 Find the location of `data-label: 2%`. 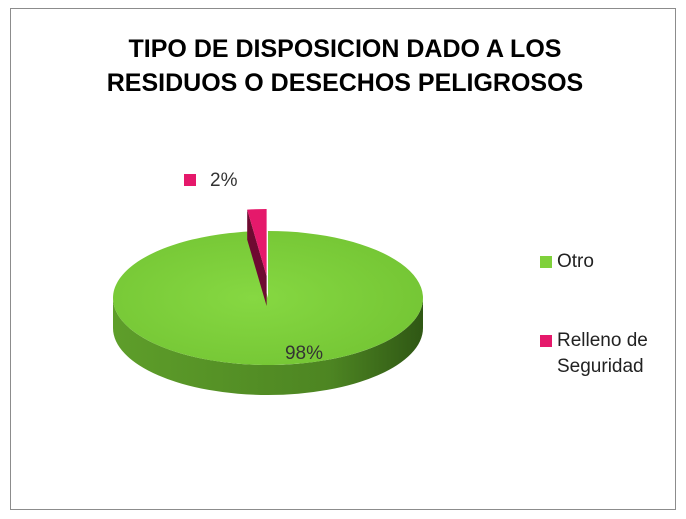

data-label: 2% is located at coordinates (224, 180).